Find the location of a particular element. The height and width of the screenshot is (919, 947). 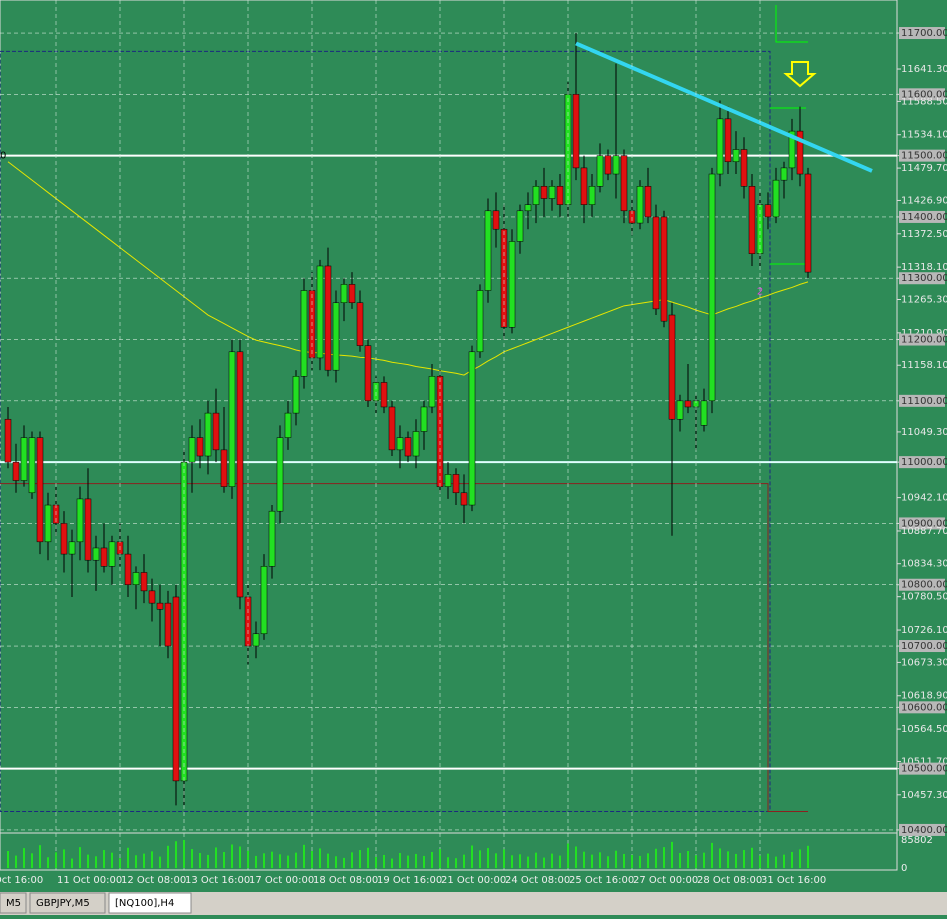

x-tick-label: 31 Oct 16:00 is located at coordinates (793, 880).